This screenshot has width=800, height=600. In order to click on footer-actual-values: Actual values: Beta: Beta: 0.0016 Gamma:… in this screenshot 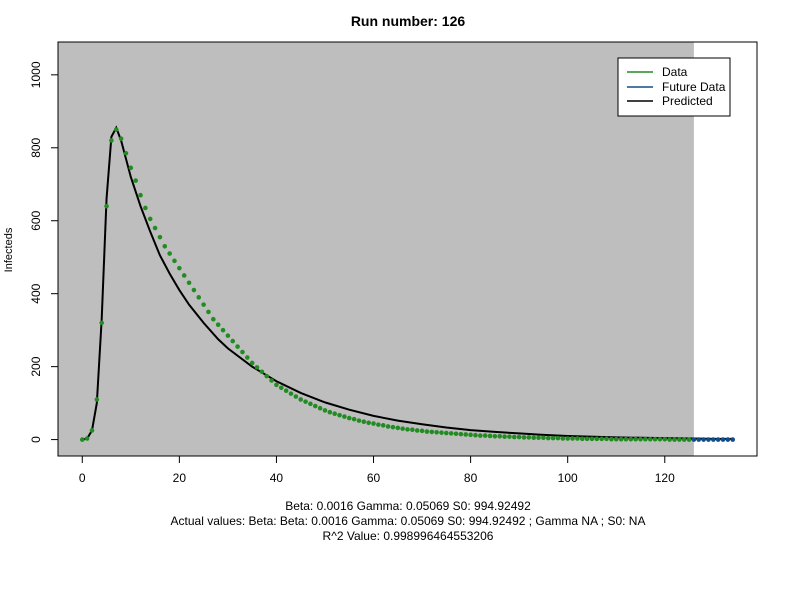, I will do `click(408, 521)`.